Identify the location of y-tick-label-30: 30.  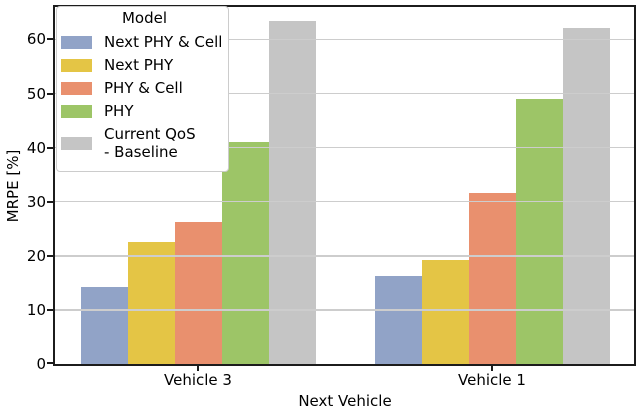
(36, 201).